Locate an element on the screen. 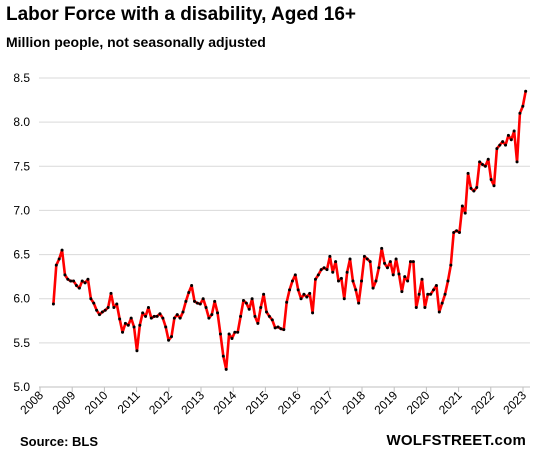 The height and width of the screenshot is (458, 539). x-tick-label: 2016 is located at coordinates (289, 402).